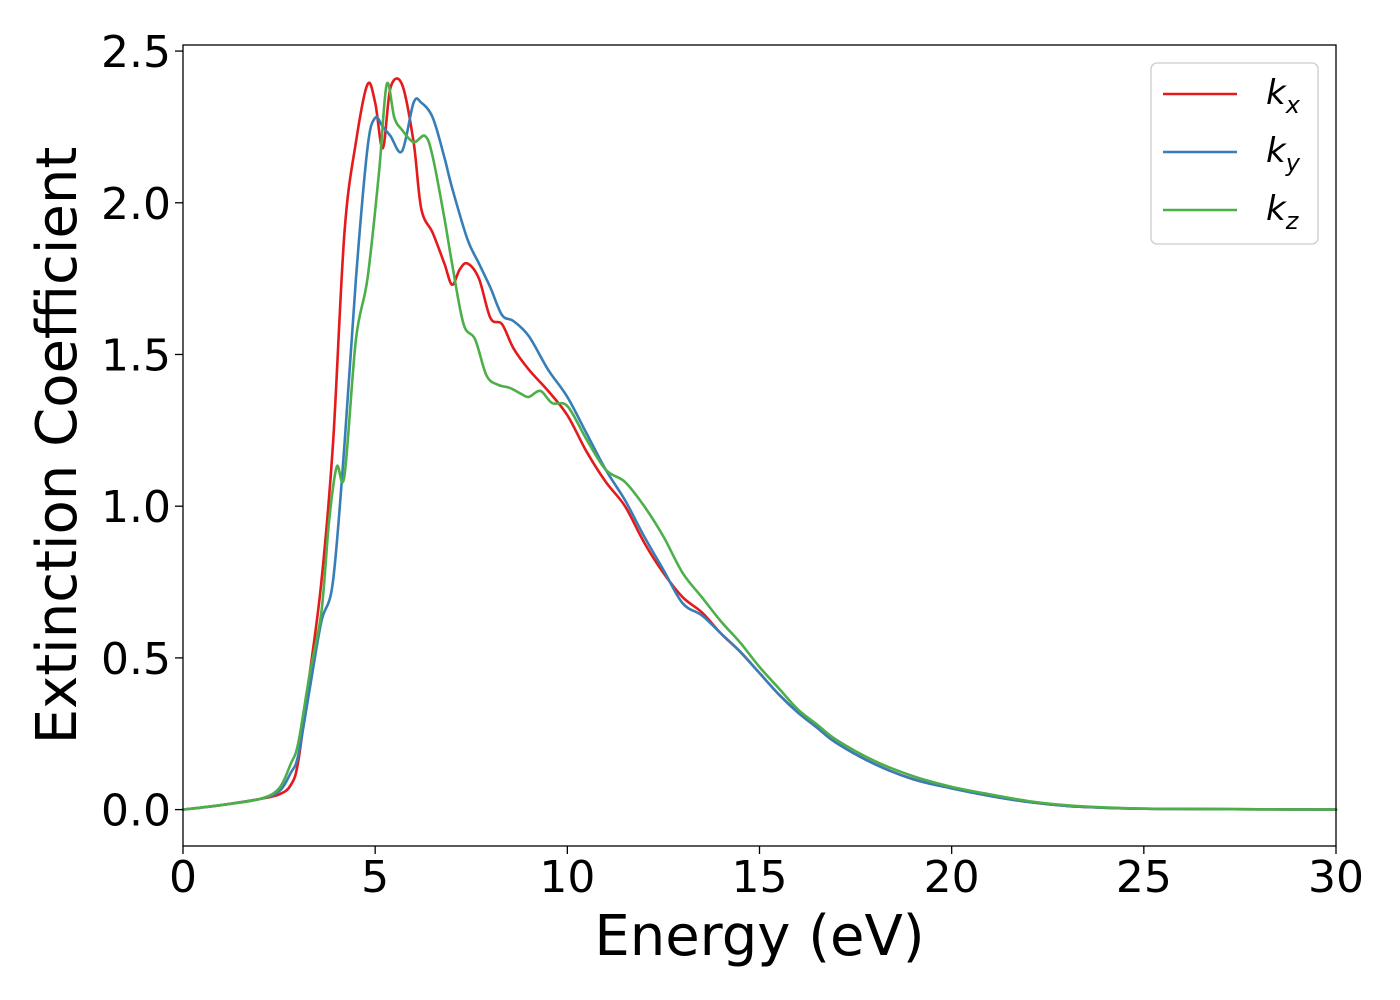 This screenshot has width=1400, height=1000. What do you see at coordinates (136, 507) in the screenshot?
I see `y-tick-label: 1.0` at bounding box center [136, 507].